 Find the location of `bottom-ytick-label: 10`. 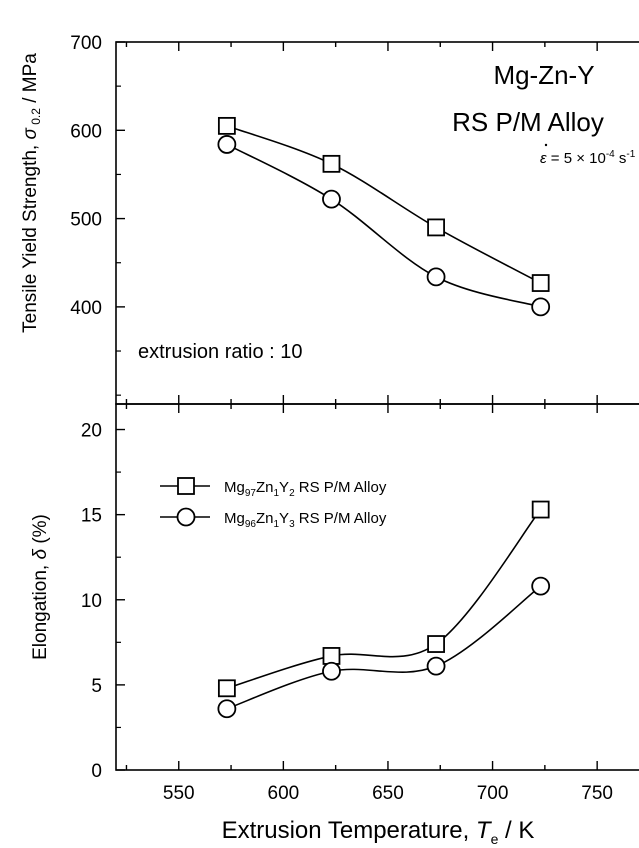

bottom-ytick-label: 10 is located at coordinates (91, 601).